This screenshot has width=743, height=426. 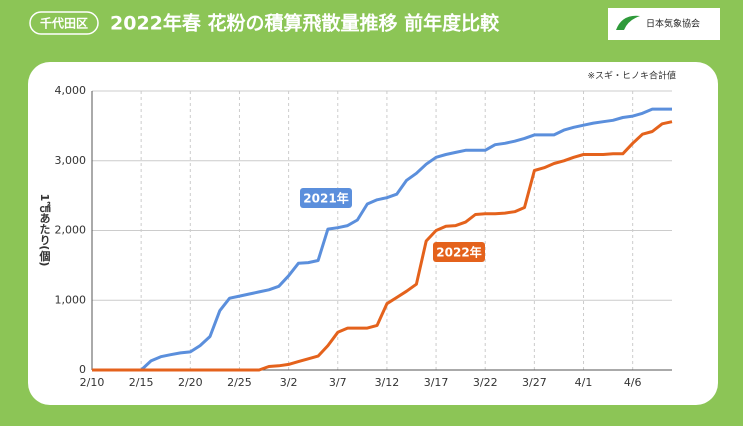 What do you see at coordinates (239, 382) in the screenshot?
I see `x-tick-label: 2/25` at bounding box center [239, 382].